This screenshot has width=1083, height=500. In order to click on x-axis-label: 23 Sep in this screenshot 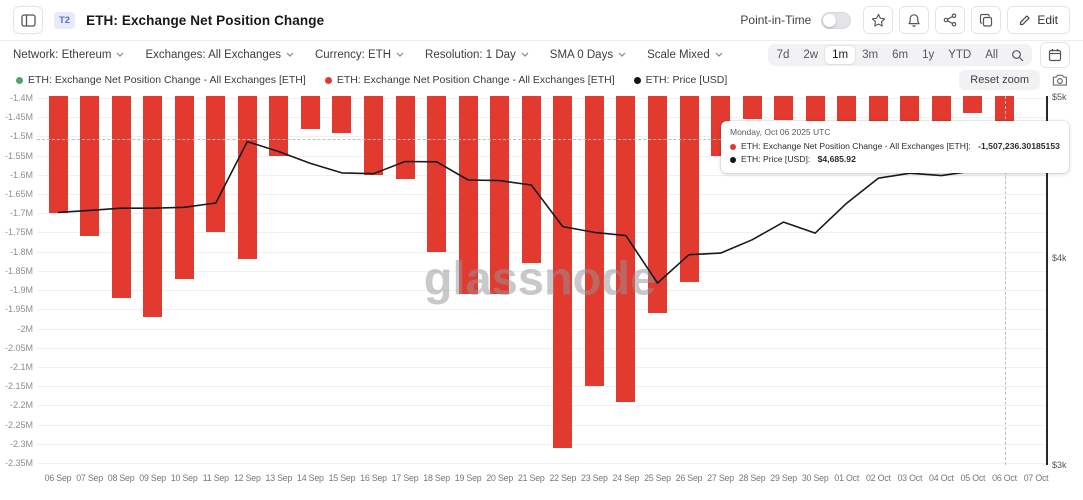, I will do `click(594, 478)`.